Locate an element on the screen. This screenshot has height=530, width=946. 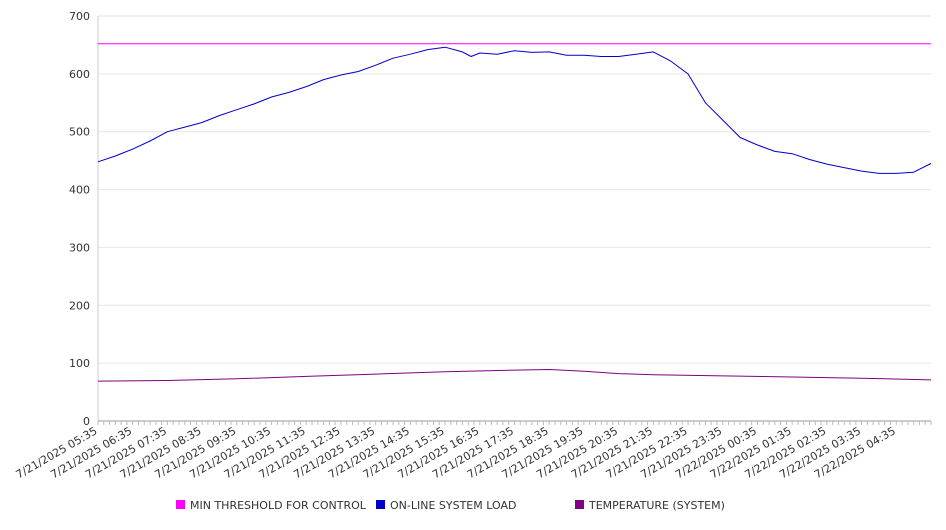
legend-label: TEMPERATURE (SYSTEM) is located at coordinates (656, 505).